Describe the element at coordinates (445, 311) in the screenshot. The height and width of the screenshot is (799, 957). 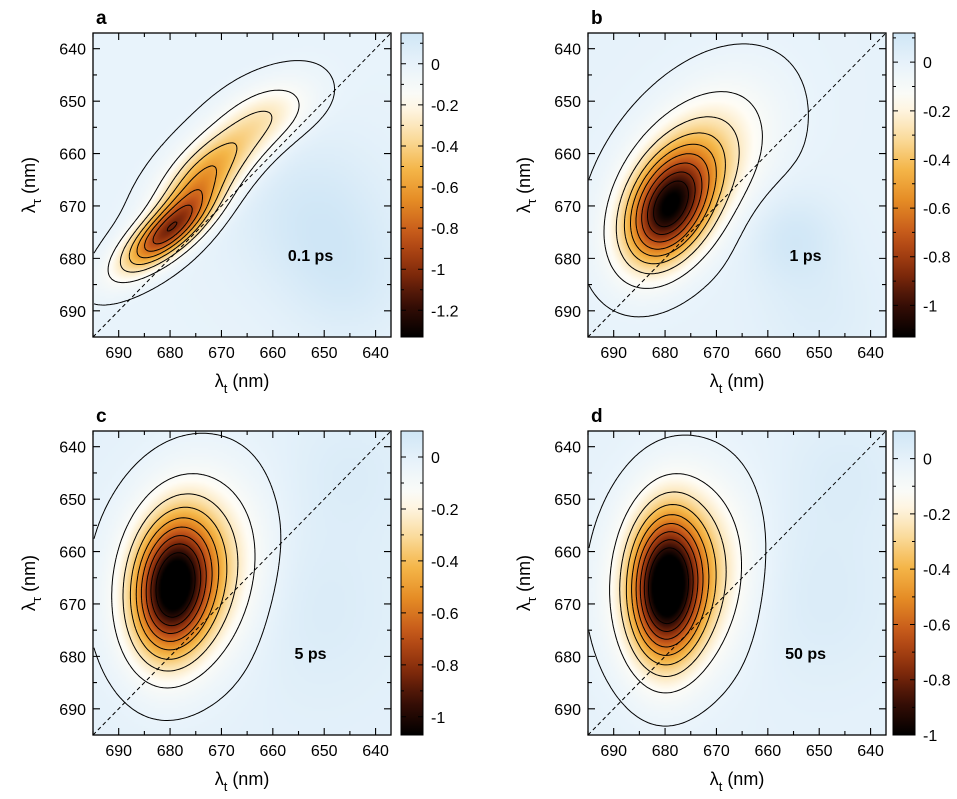
I see `colorbar-tick-label: -1.2` at that location.